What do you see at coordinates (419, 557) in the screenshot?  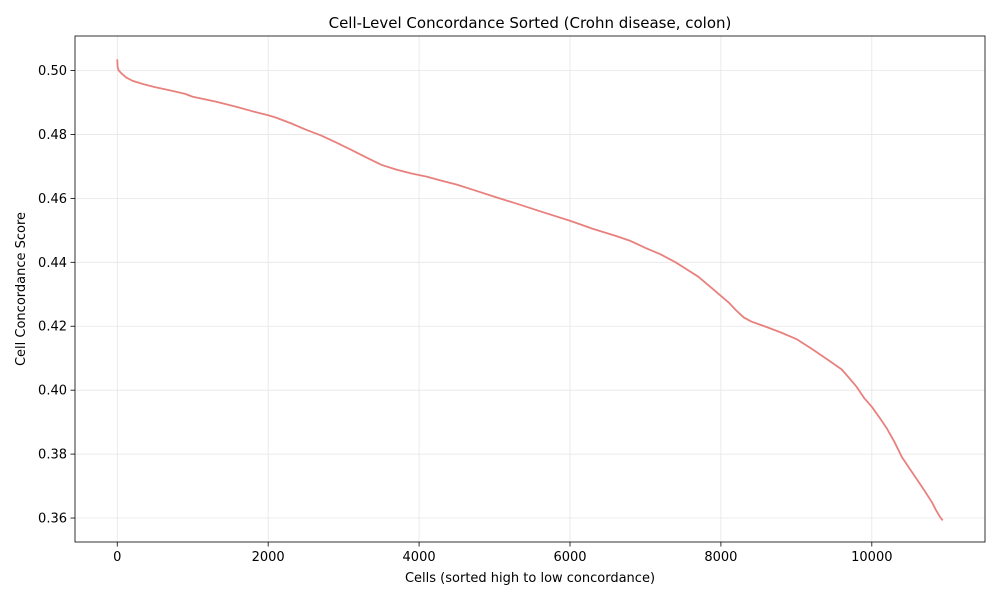 I see `x-tick-label: 4000` at bounding box center [419, 557].